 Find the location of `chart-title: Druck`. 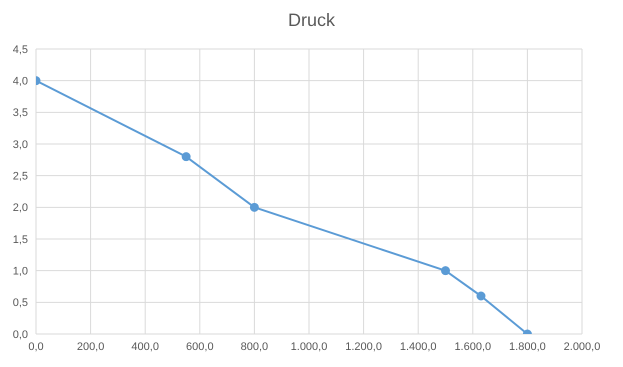

chart-title: Druck is located at coordinates (311, 20).